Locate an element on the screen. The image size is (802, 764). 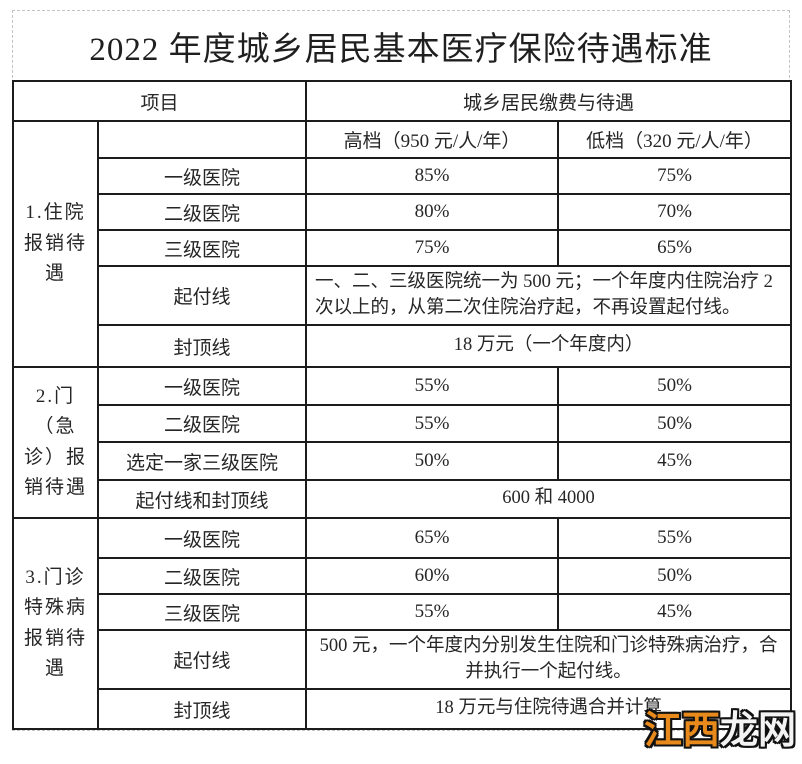
table-row: 二级医院 60% 50% is located at coordinates (403, 576).